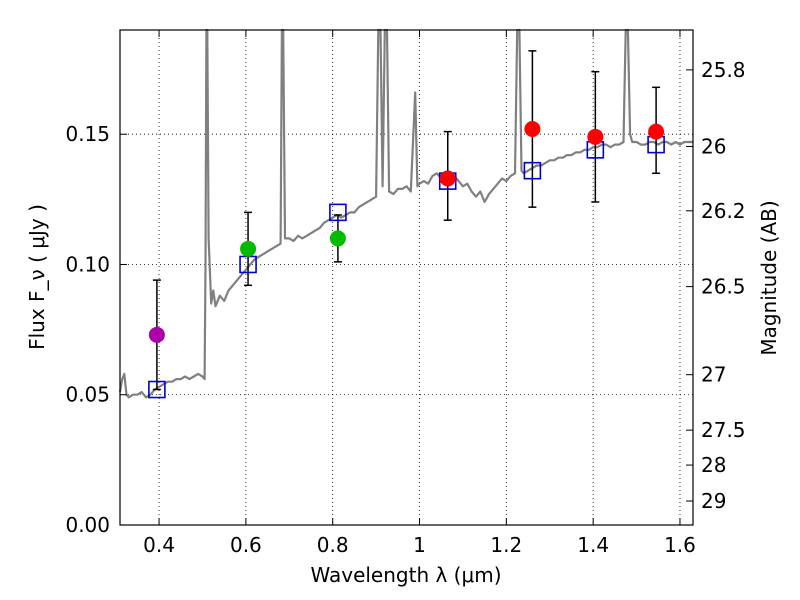 The image size is (800, 600). Describe the element at coordinates (333, 545) in the screenshot. I see `x-tick-label: 0.8` at that location.